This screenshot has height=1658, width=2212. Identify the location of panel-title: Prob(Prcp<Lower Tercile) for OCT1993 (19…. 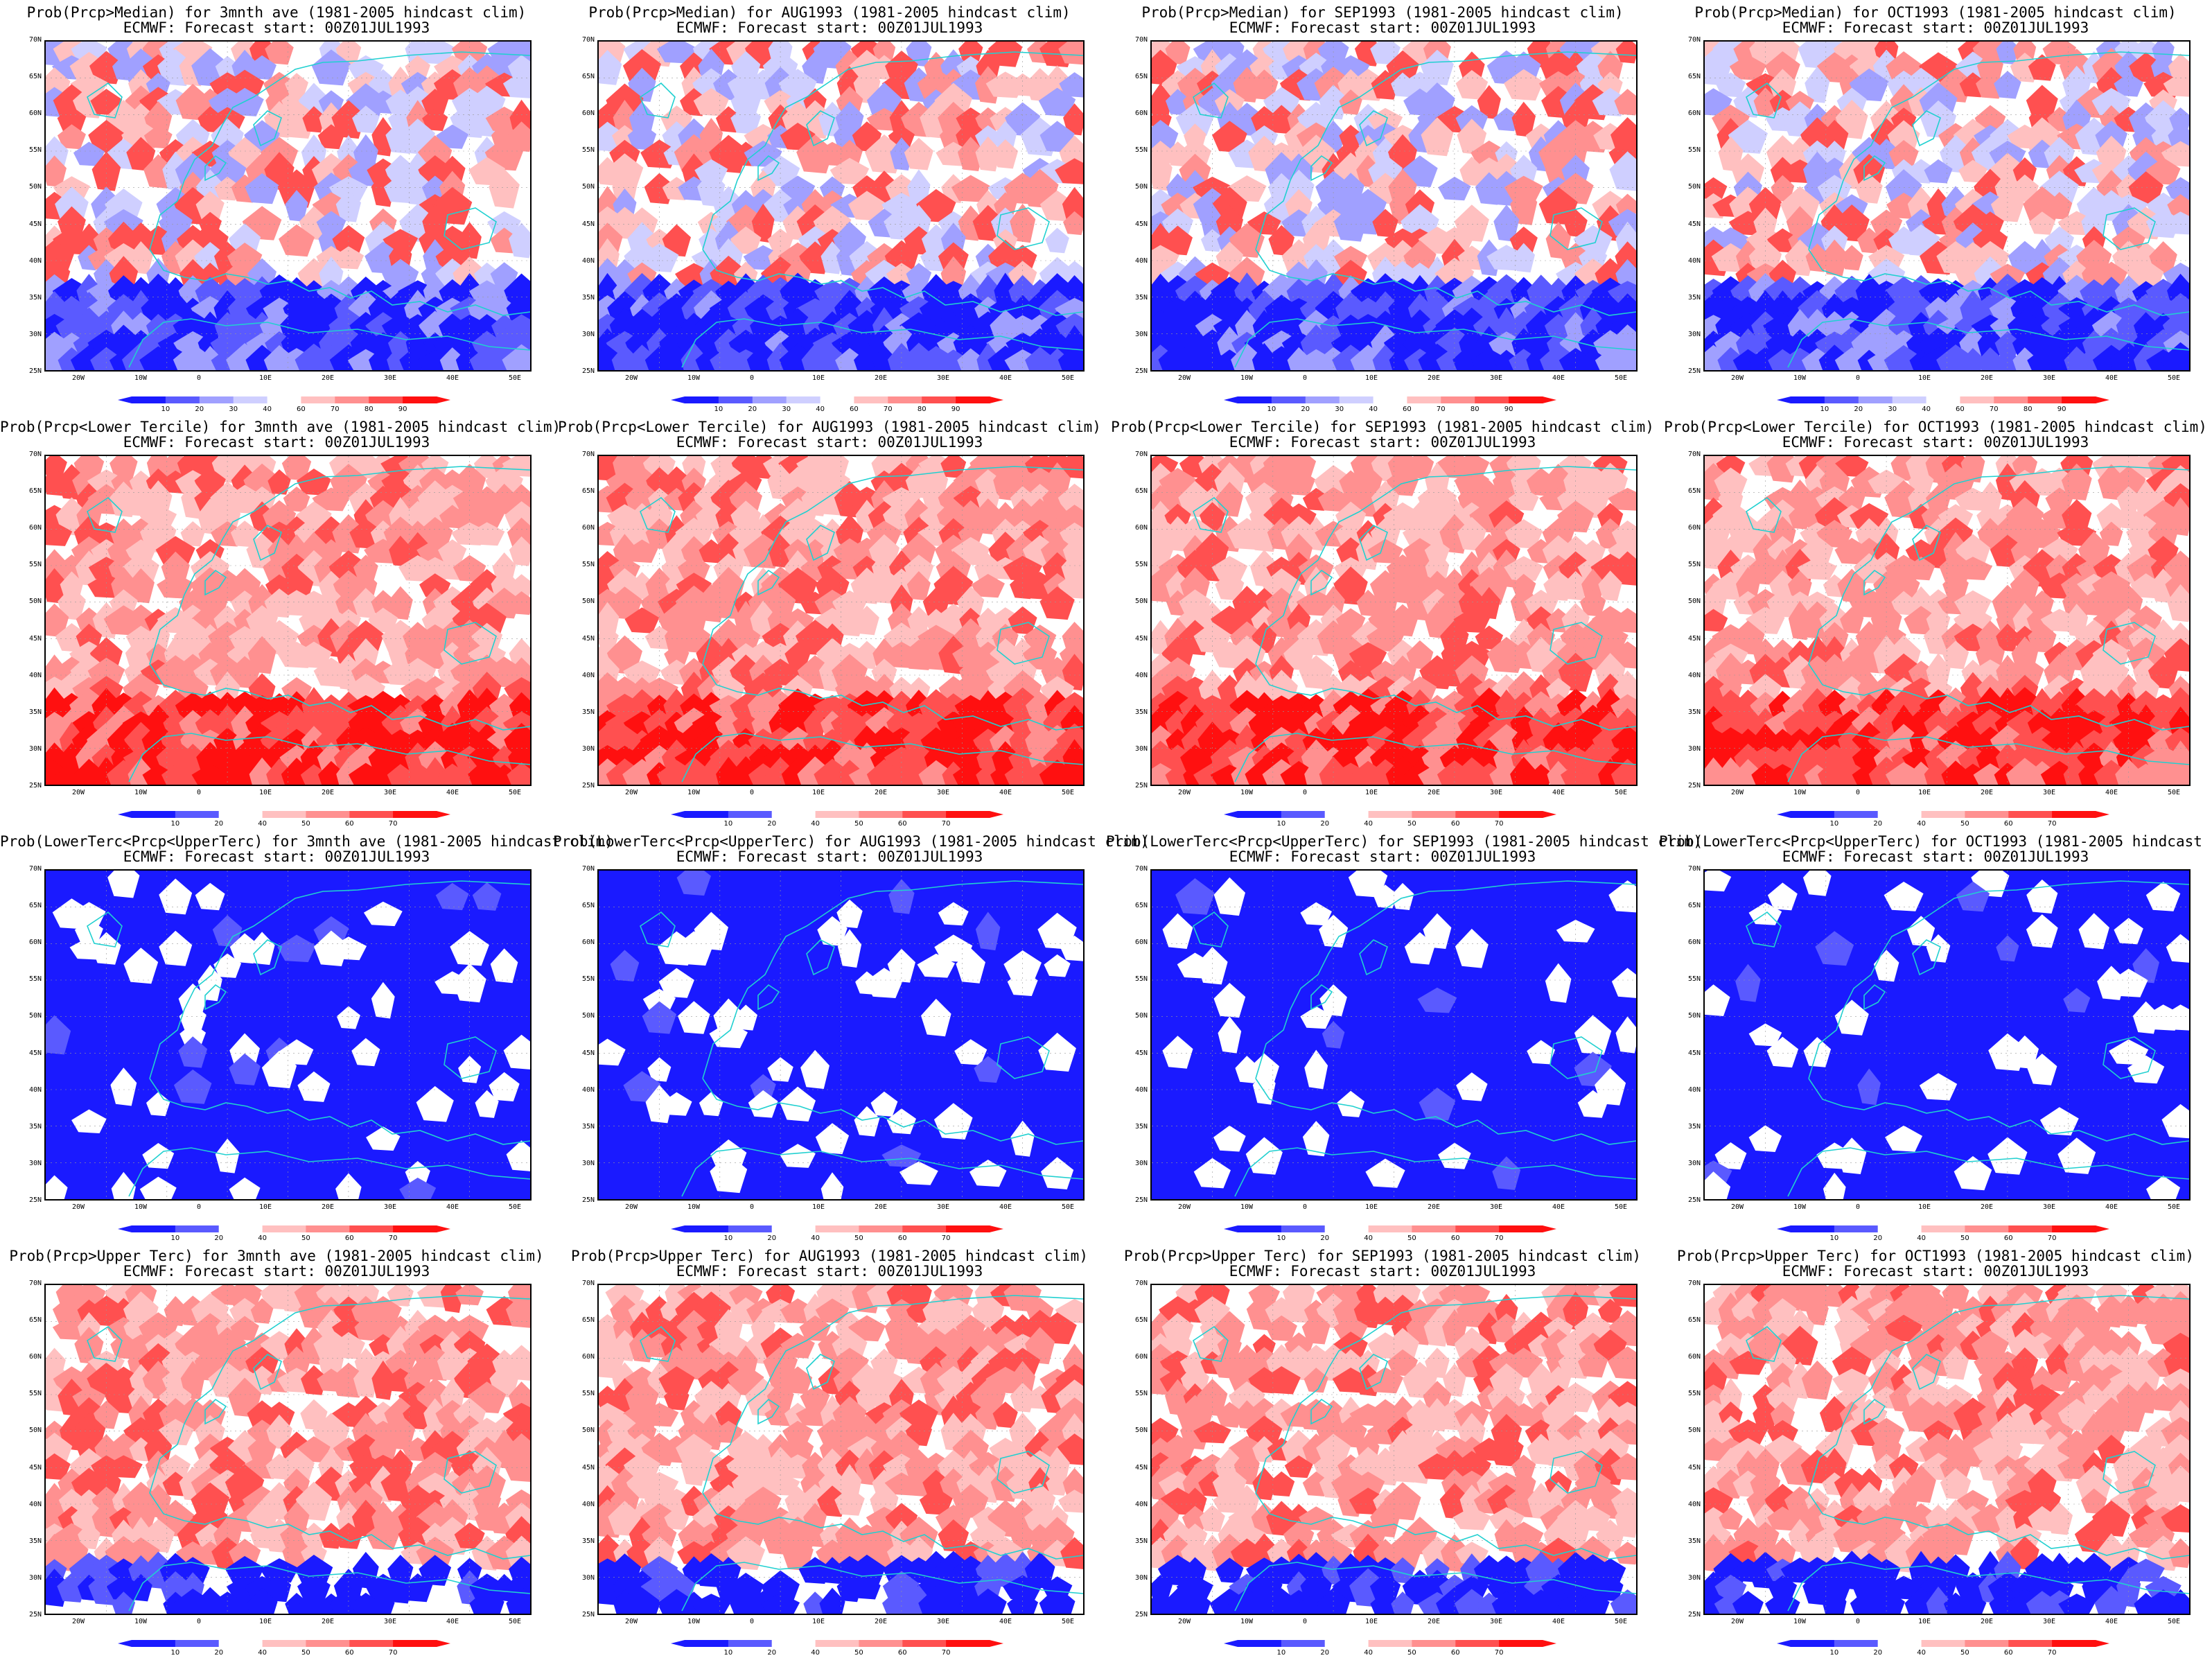
(1936, 427).